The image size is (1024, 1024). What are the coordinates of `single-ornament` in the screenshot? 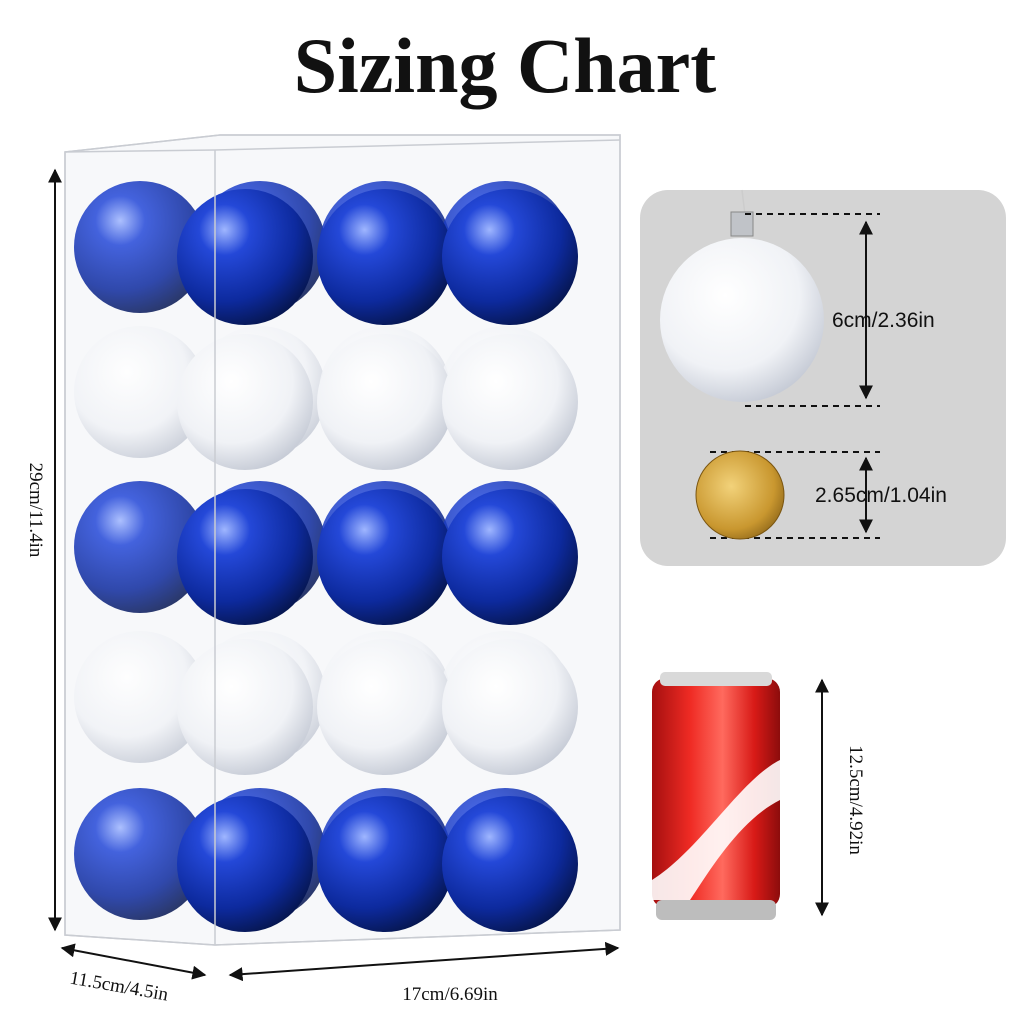 It's located at (742, 295).